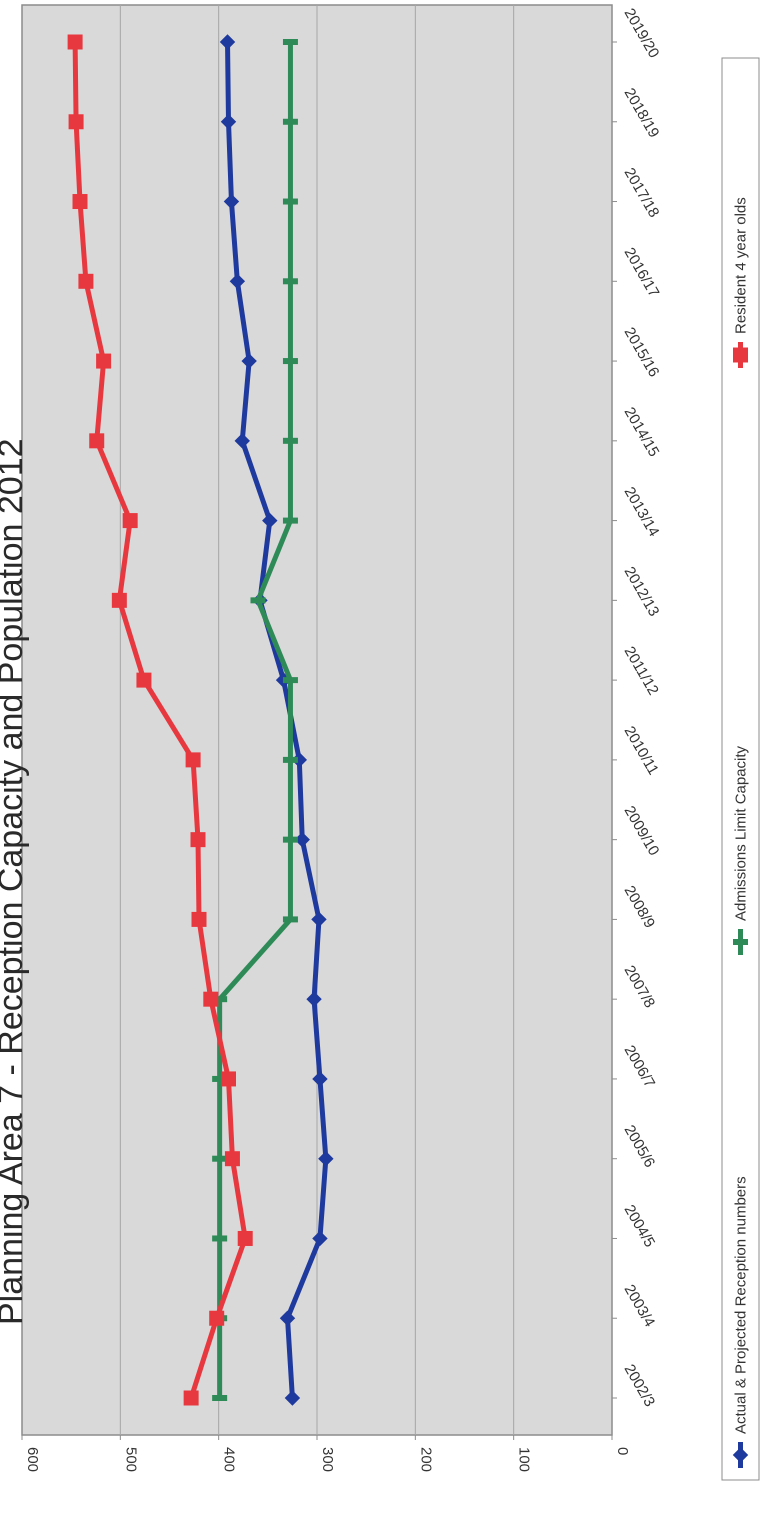  Describe the element at coordinates (524, 1459) in the screenshot. I see `y-tick-label: 100` at that location.